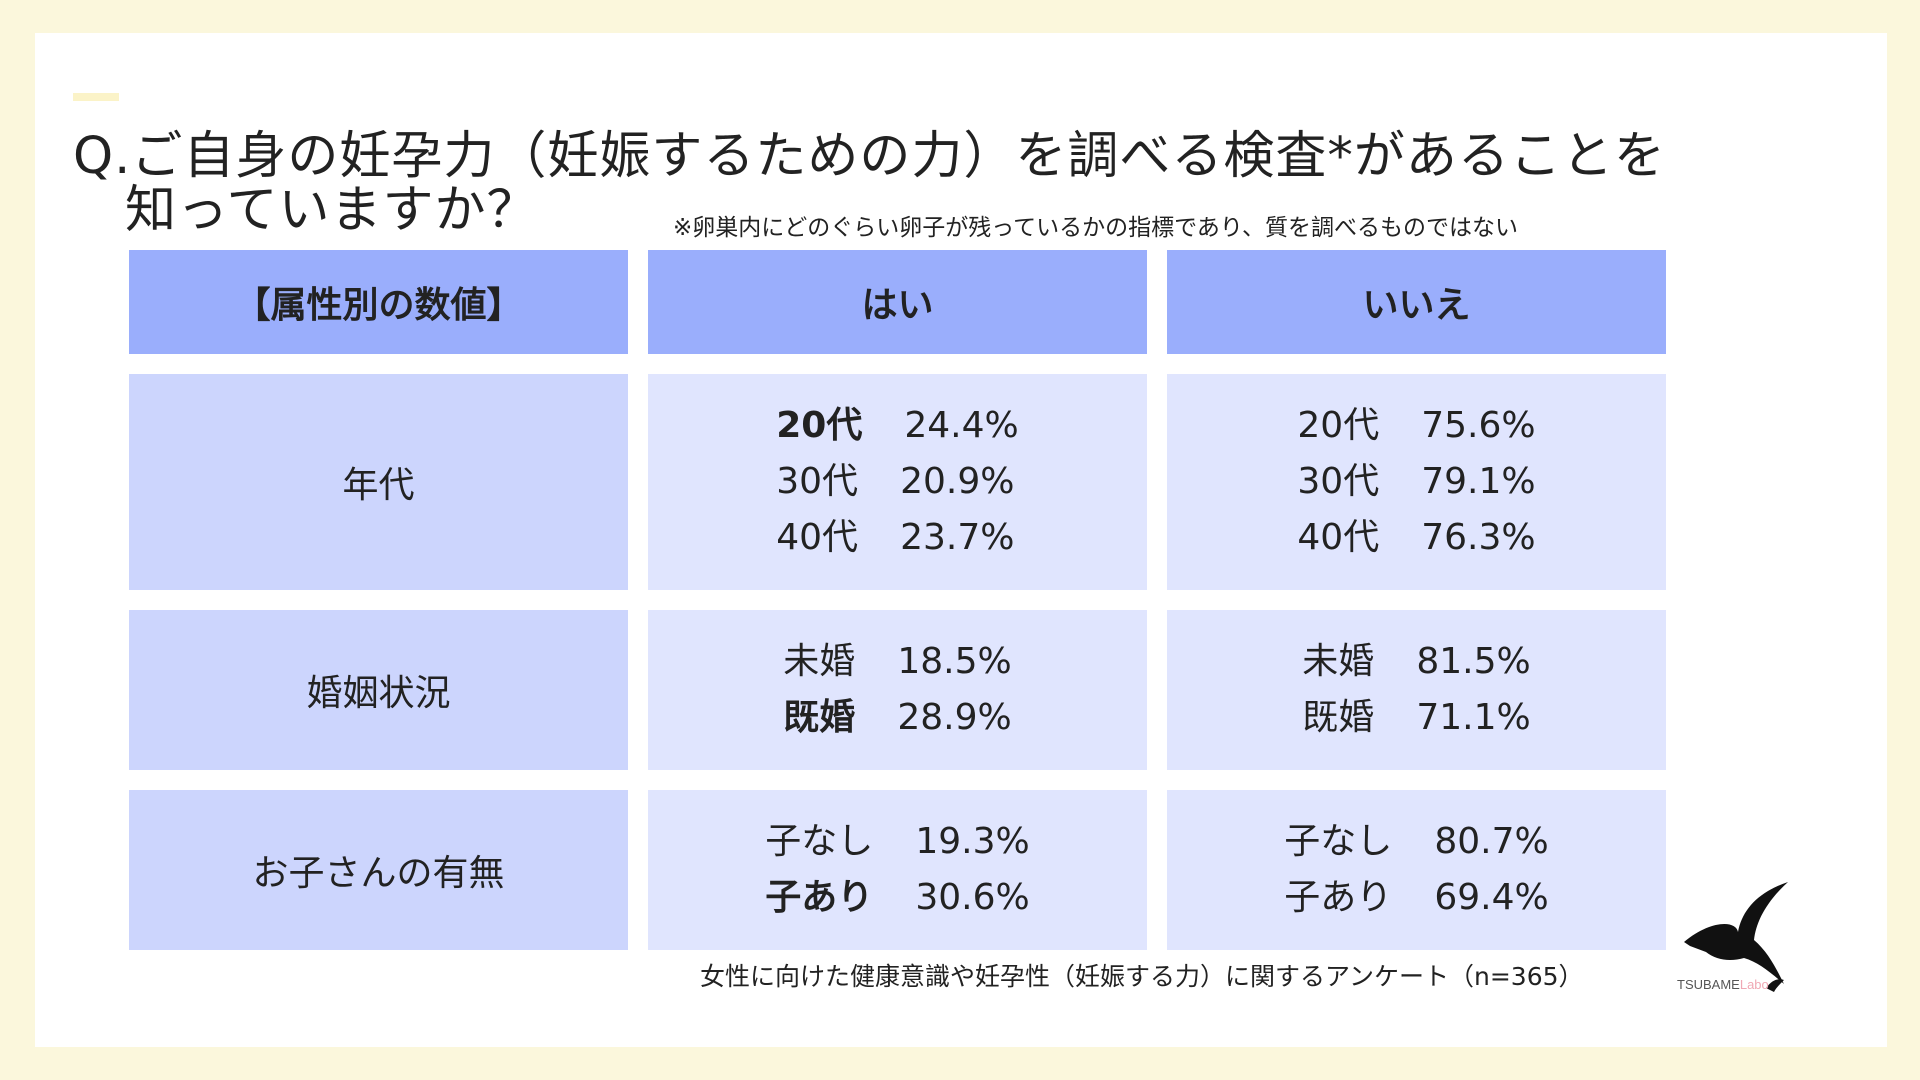 The height and width of the screenshot is (1080, 1920). I want to click on header-yes: はい, so click(897, 302).